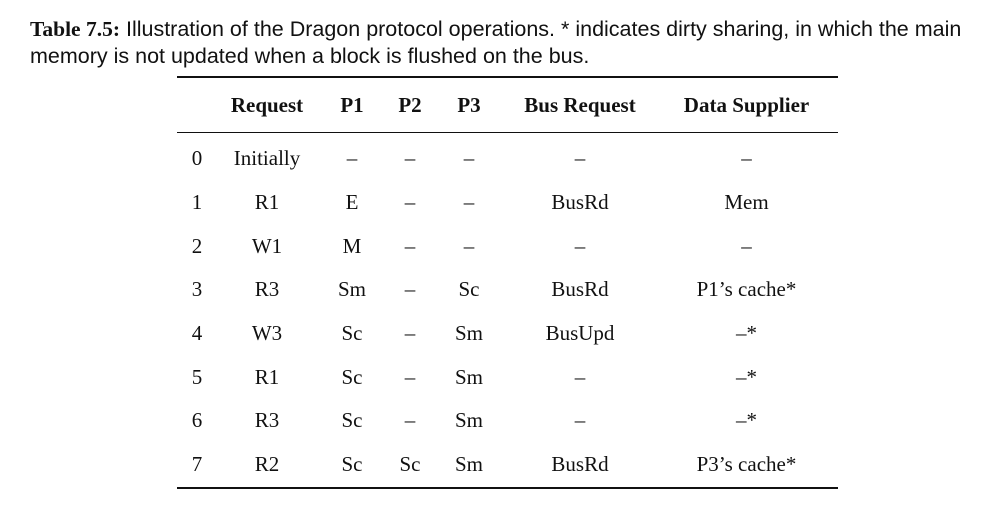 This screenshot has width=1008, height=515. What do you see at coordinates (580, 333) in the screenshot?
I see `cell-bus-request: BusUpd` at bounding box center [580, 333].